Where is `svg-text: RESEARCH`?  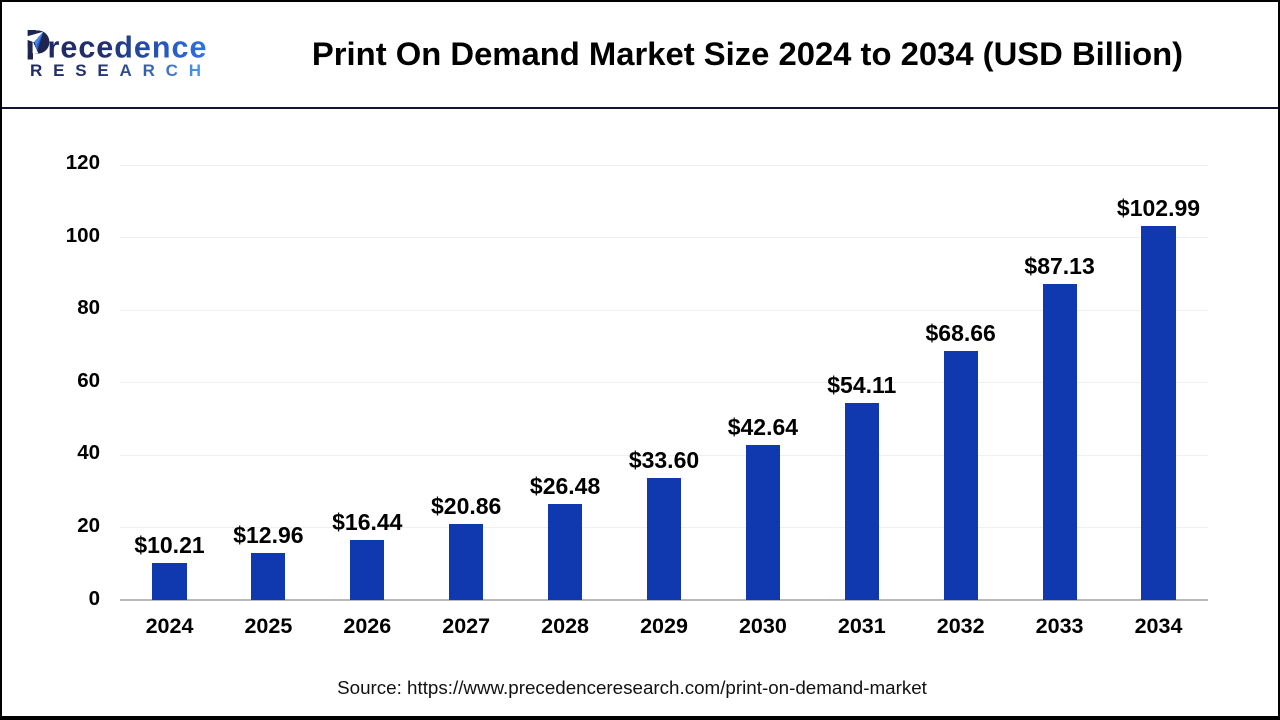
svg-text: RESEARCH is located at coordinates (121, 70).